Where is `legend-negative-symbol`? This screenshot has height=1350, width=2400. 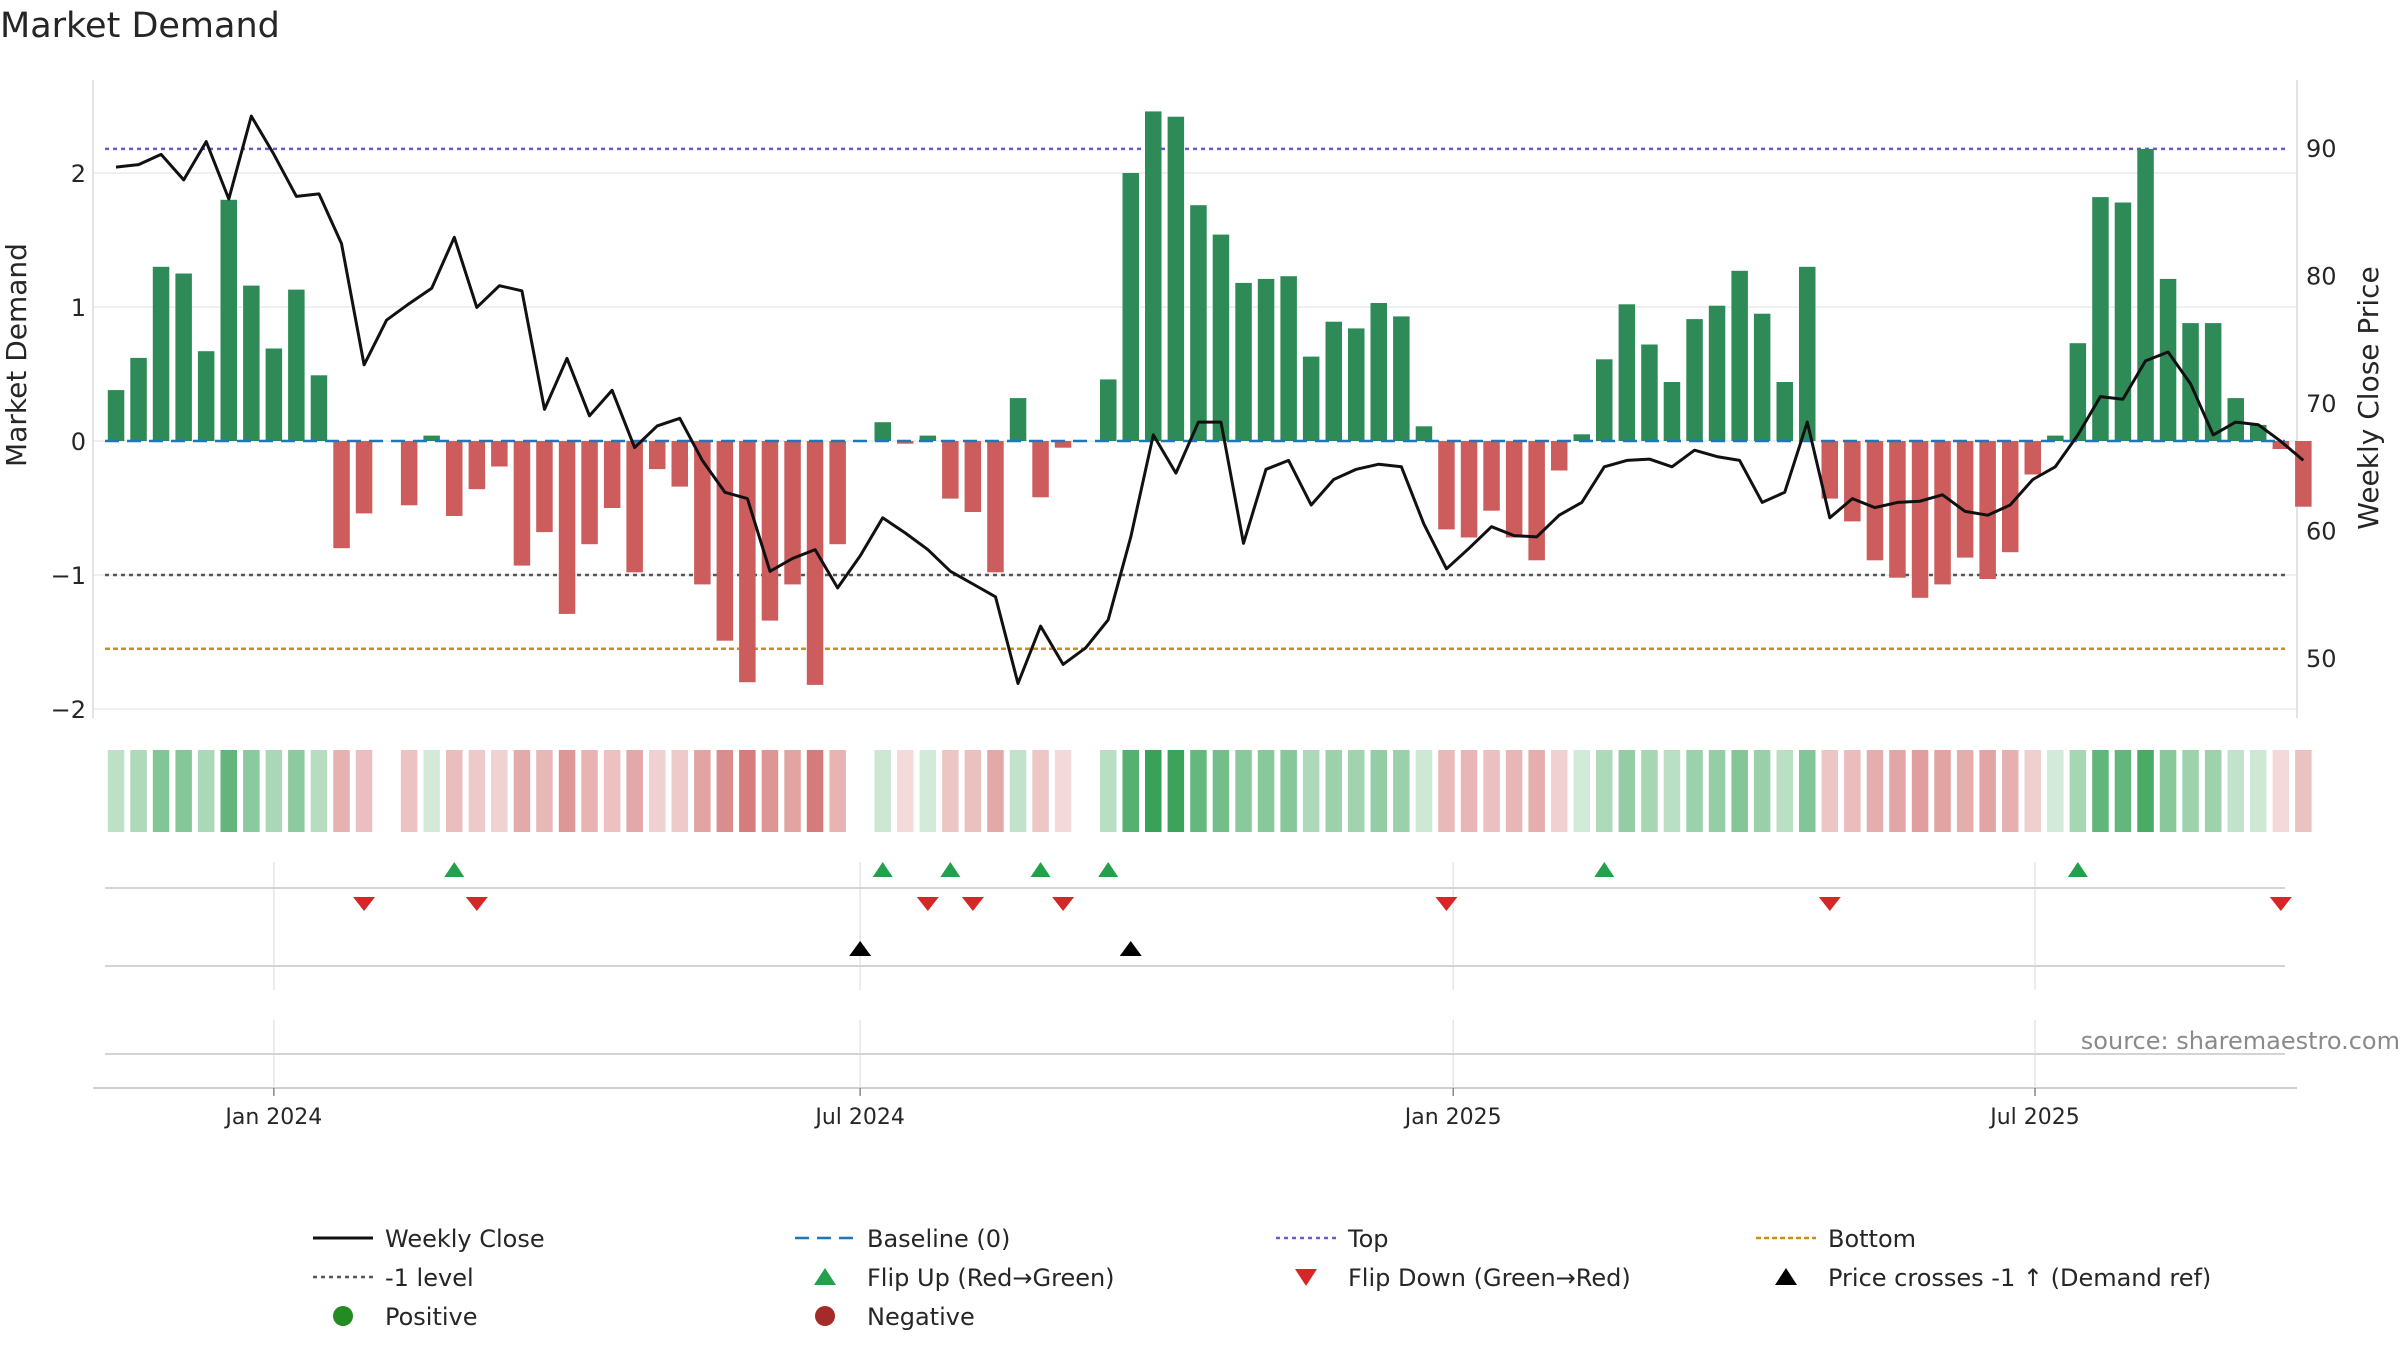 legend-negative-symbol is located at coordinates (825, 1316).